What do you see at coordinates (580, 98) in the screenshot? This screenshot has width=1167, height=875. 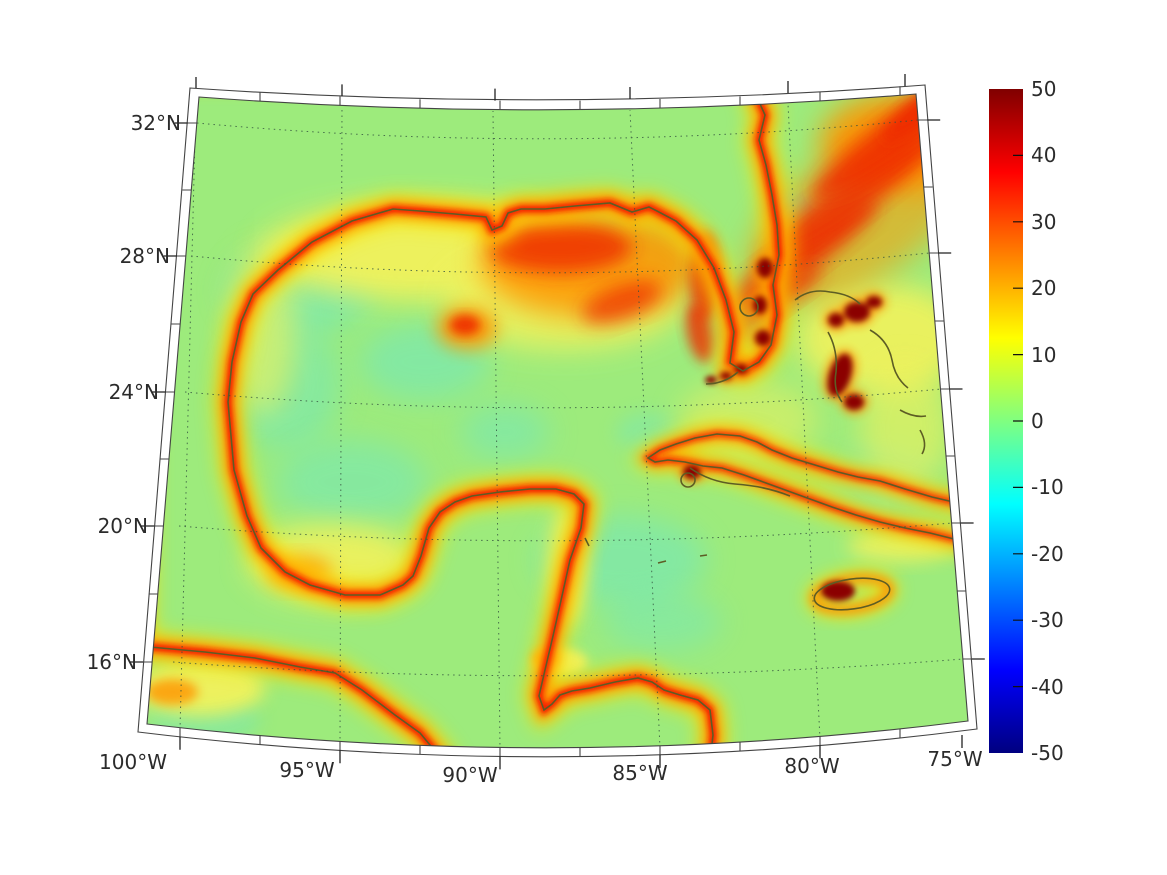 I see `frame-divisions-top` at bounding box center [580, 98].